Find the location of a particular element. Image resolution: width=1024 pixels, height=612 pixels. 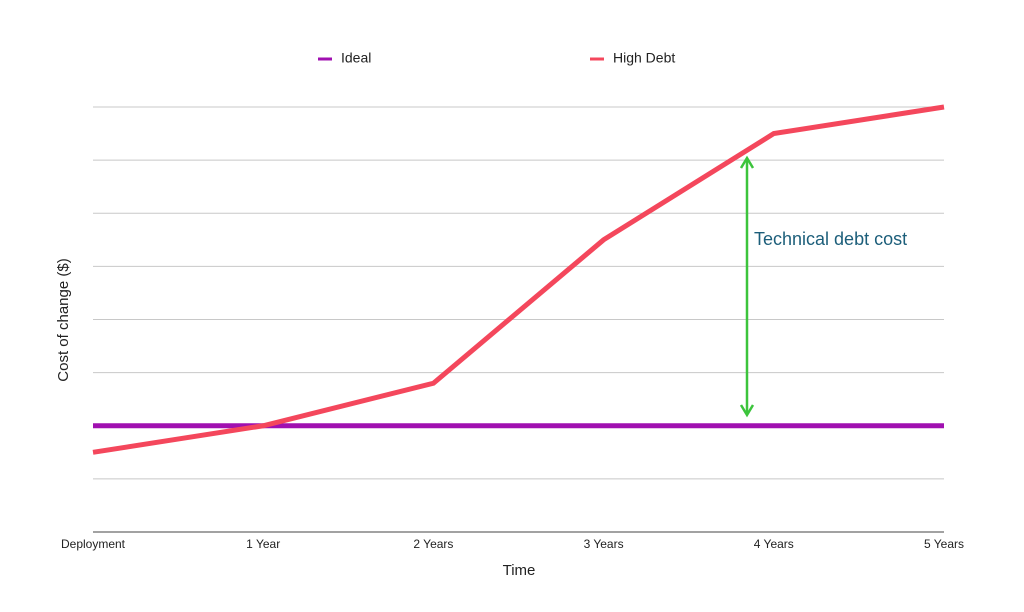

x-tick-label: 1 Year is located at coordinates (263, 544).